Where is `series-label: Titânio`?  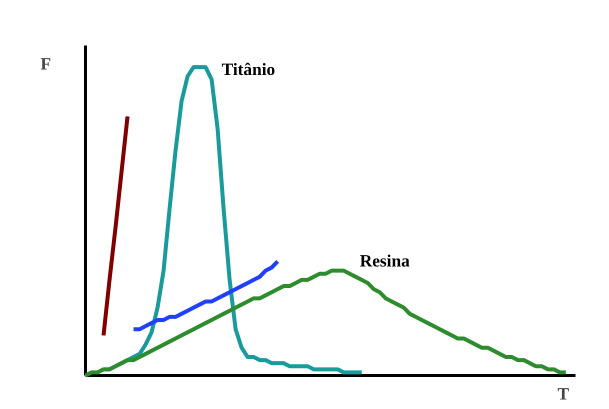 series-label: Titânio is located at coordinates (249, 70).